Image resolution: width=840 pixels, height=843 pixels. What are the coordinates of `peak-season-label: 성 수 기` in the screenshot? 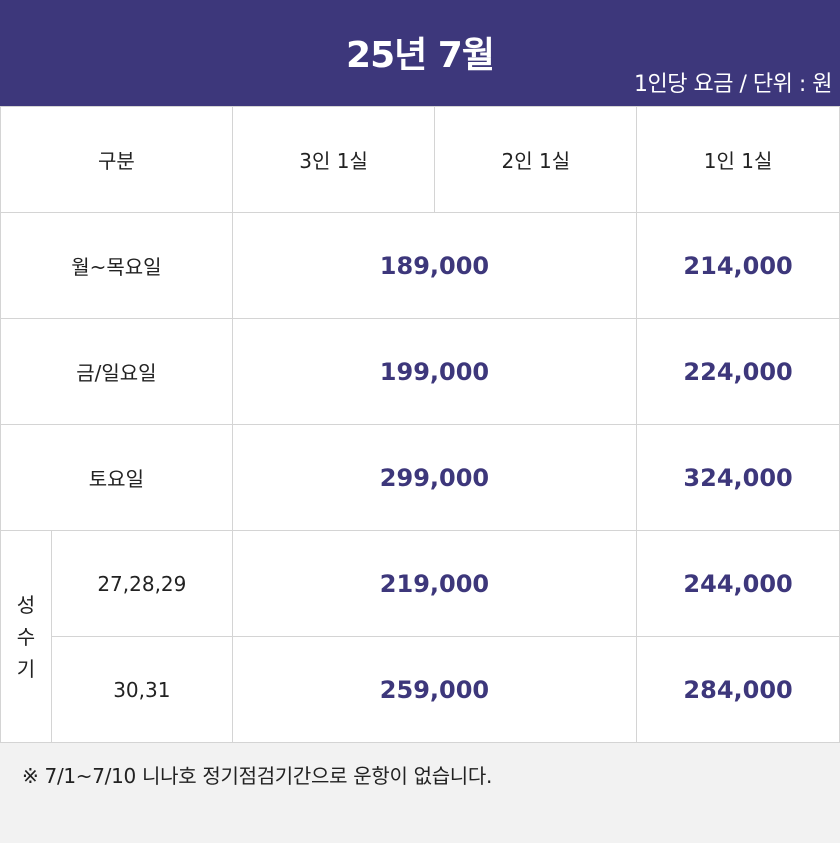 It's located at (26, 636).